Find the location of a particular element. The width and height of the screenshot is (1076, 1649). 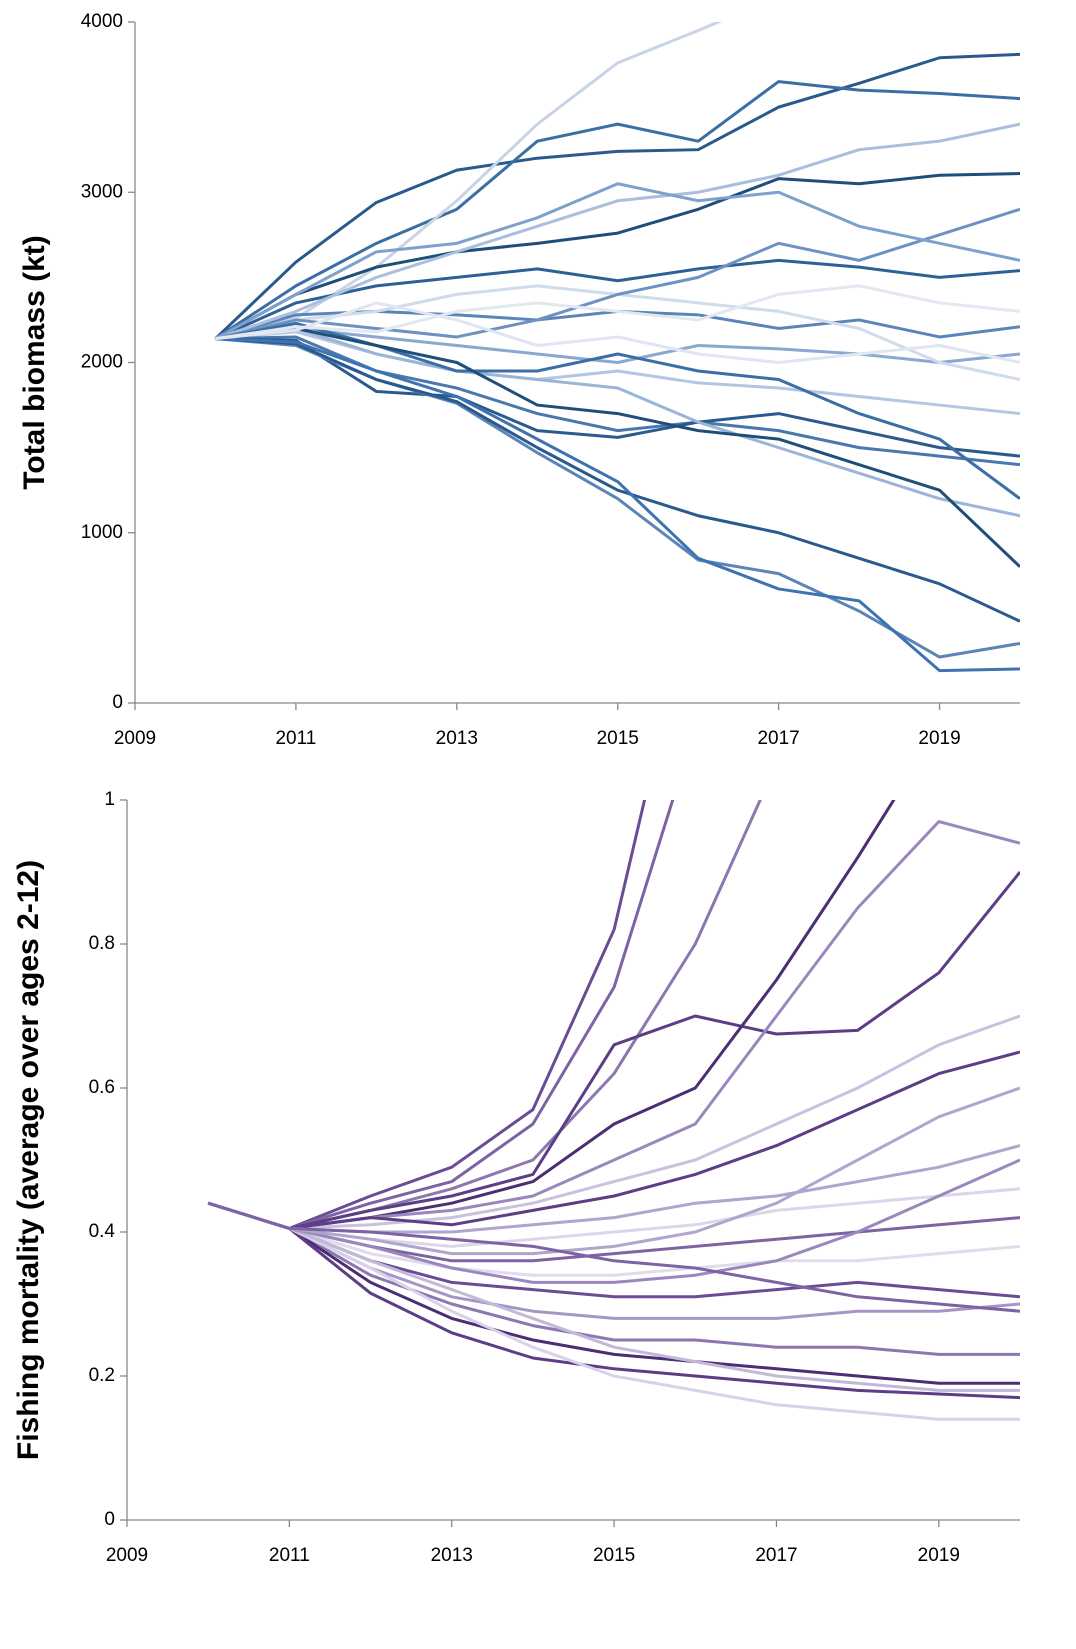

y-tick-label: 2000 is located at coordinates (102, 362).